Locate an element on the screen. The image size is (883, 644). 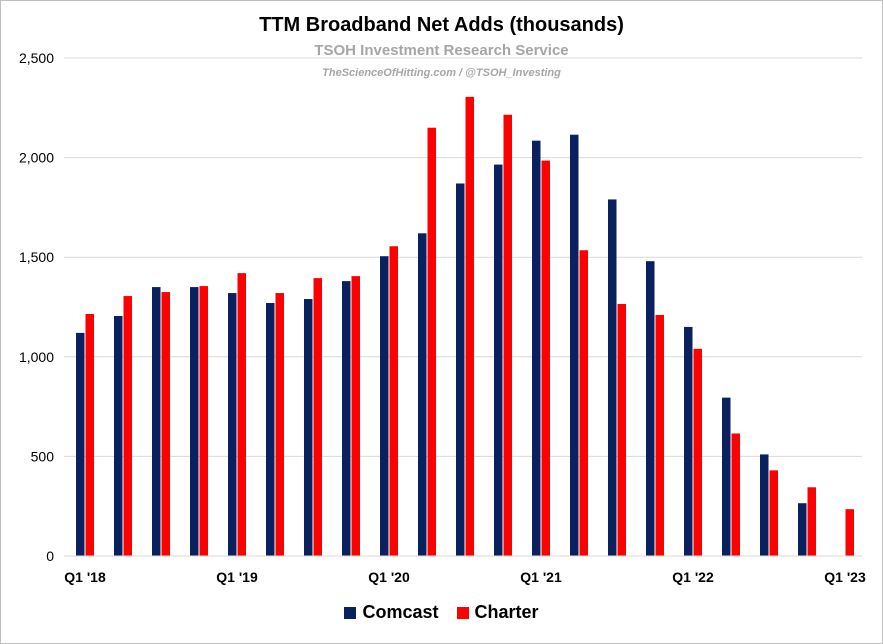
y-tick-label: 1,500 is located at coordinates (36, 257).